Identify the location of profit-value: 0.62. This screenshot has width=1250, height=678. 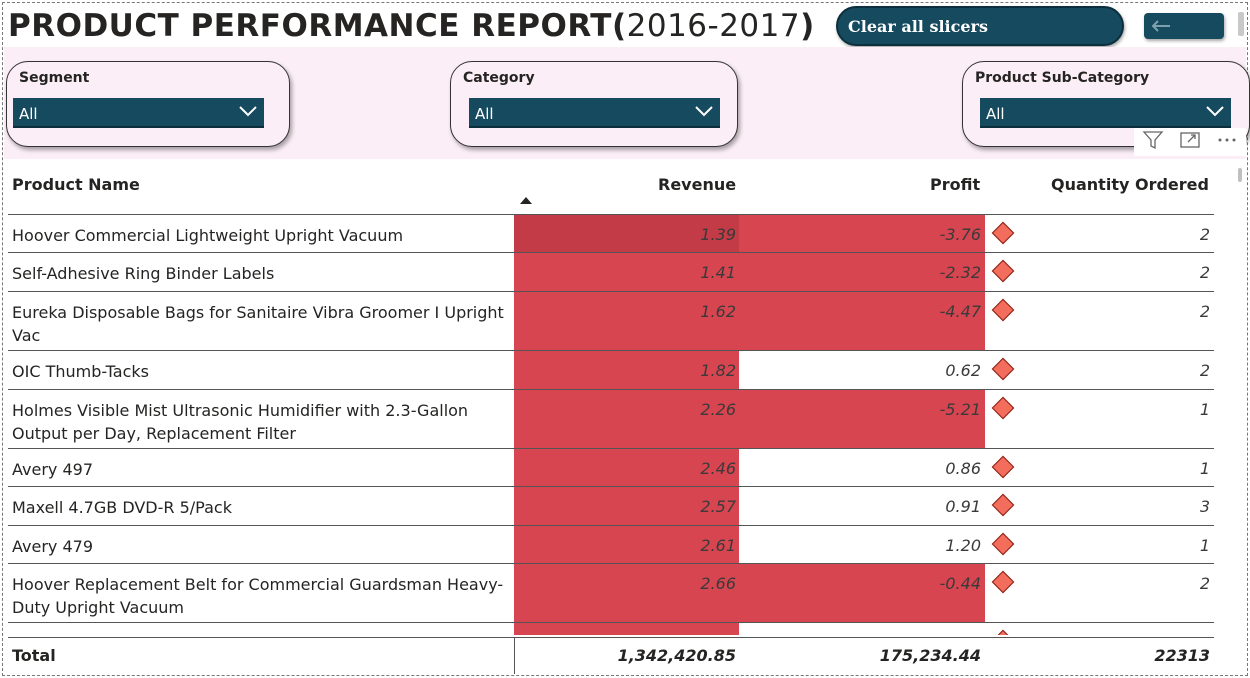
(963, 370).